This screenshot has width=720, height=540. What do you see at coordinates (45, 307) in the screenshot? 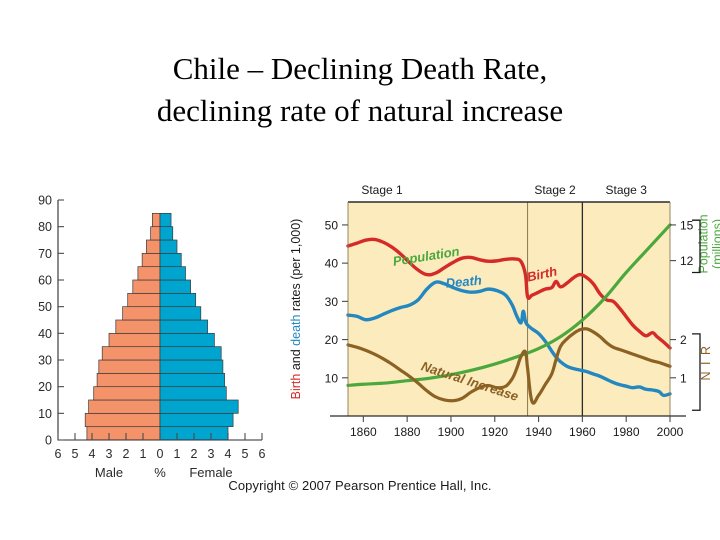
I see `pyramid-y-tick-label: 50` at bounding box center [45, 307].